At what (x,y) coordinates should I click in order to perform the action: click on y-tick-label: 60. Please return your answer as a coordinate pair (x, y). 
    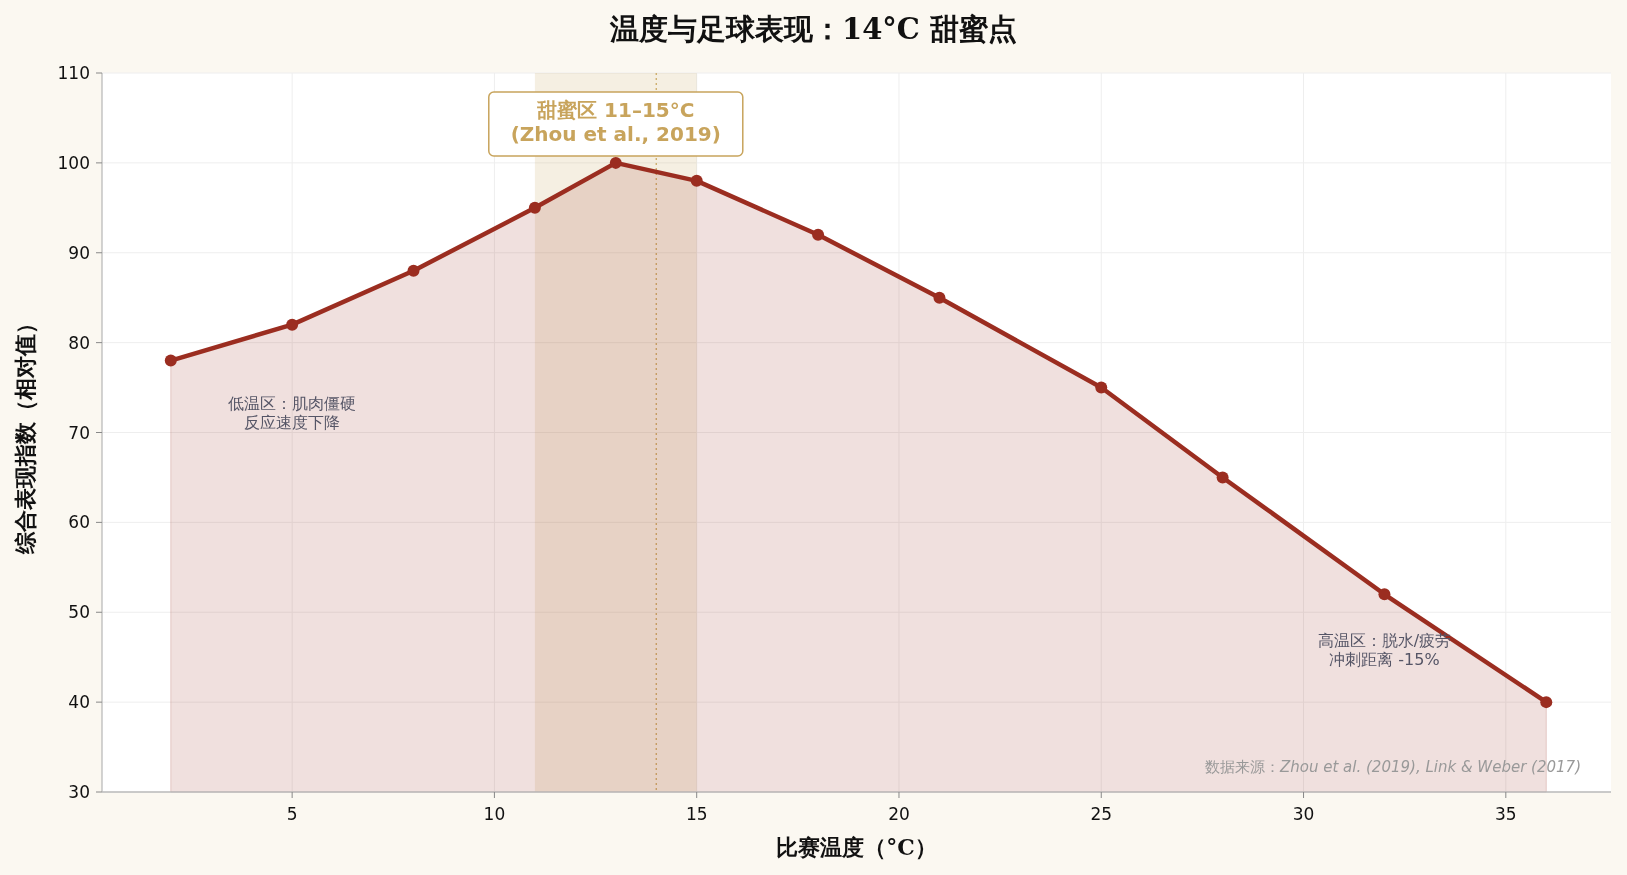
    Looking at the image, I should click on (79, 522).